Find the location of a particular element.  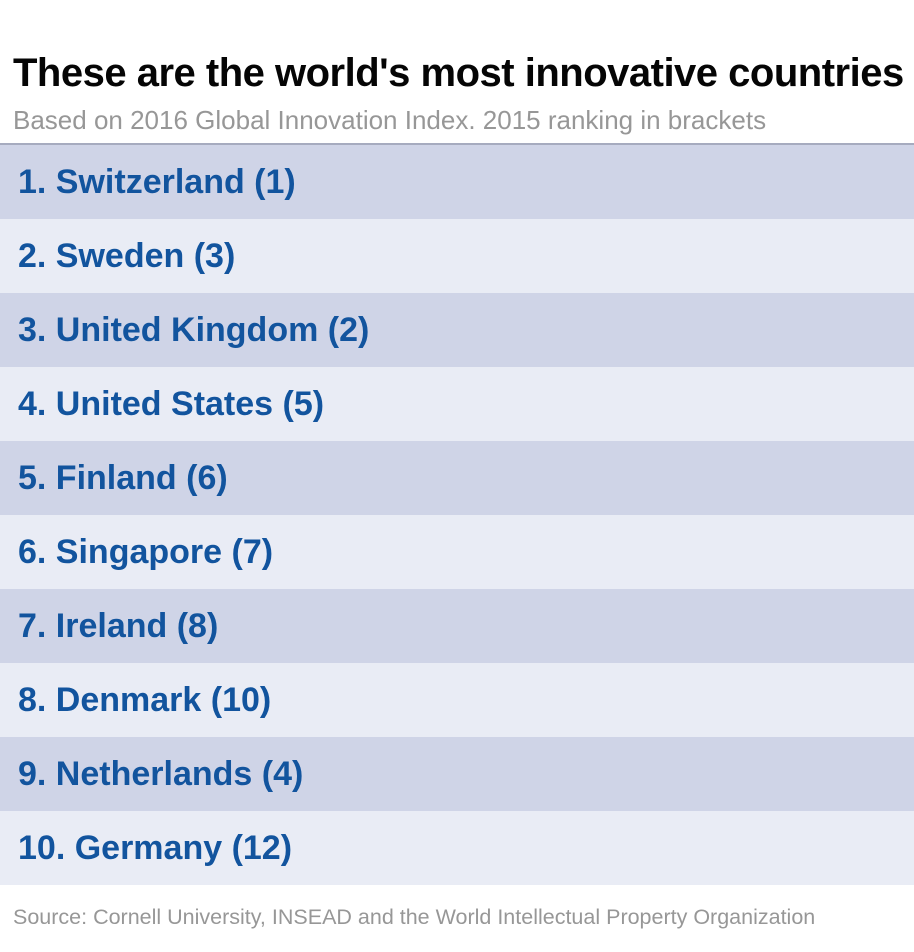

ranking-row-label: 4. United States (5) is located at coordinates (171, 403).